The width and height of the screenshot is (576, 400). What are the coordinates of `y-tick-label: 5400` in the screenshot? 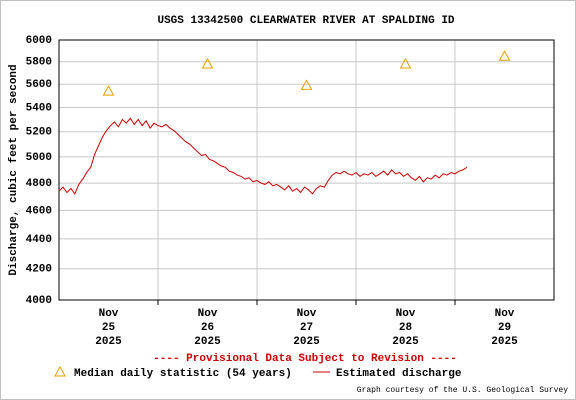 It's located at (39, 108).